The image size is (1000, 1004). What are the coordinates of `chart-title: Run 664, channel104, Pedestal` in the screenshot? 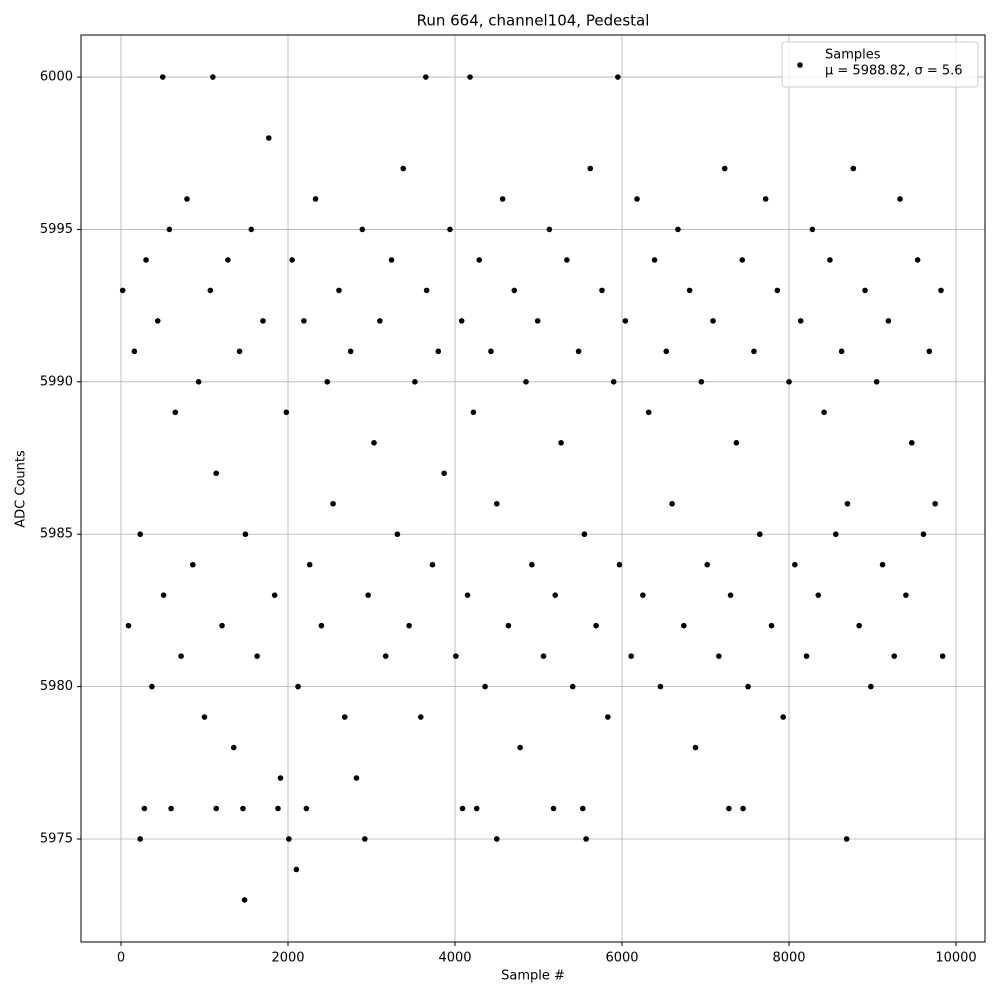 It's located at (533, 21).